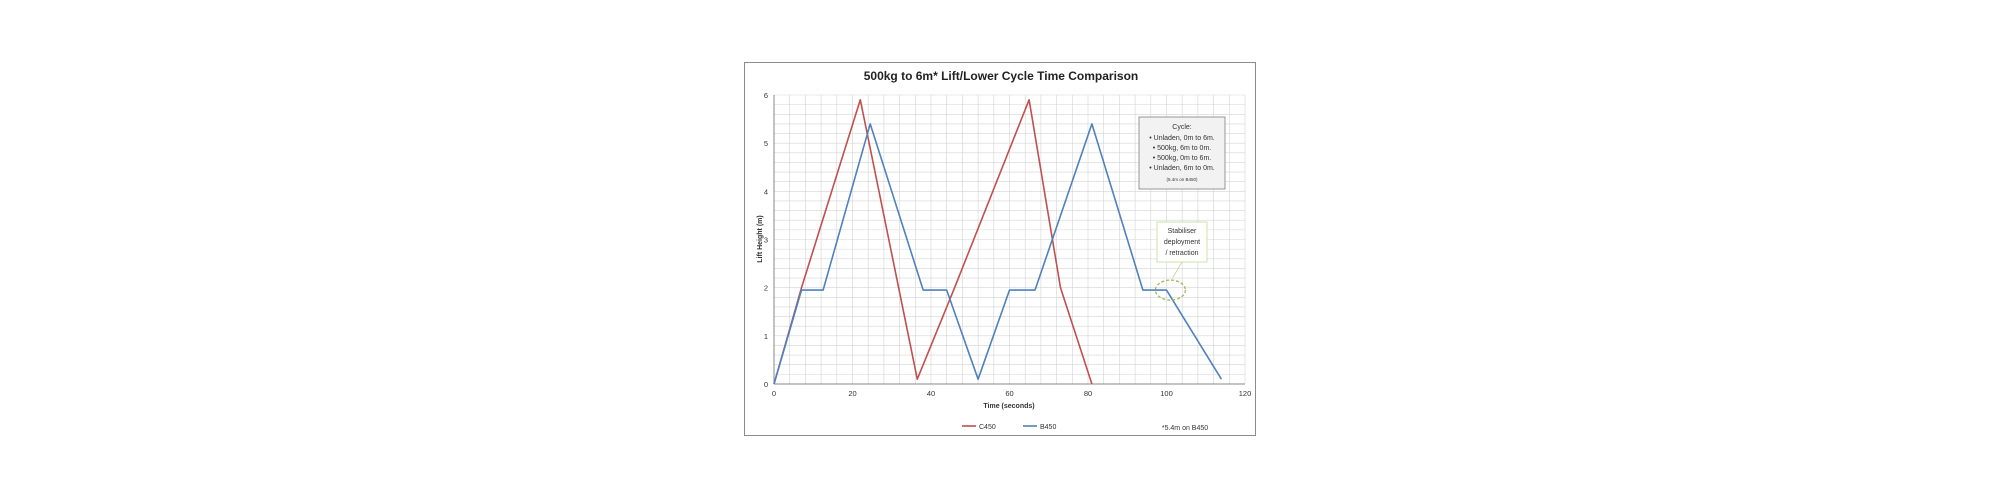 This screenshot has height=500, width=2000. I want to click on series-line-c450, so click(933, 241).